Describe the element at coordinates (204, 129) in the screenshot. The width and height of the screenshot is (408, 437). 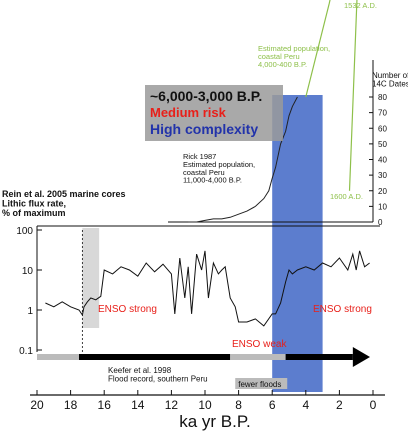
I see `highlight-complexity: High complexity` at that location.